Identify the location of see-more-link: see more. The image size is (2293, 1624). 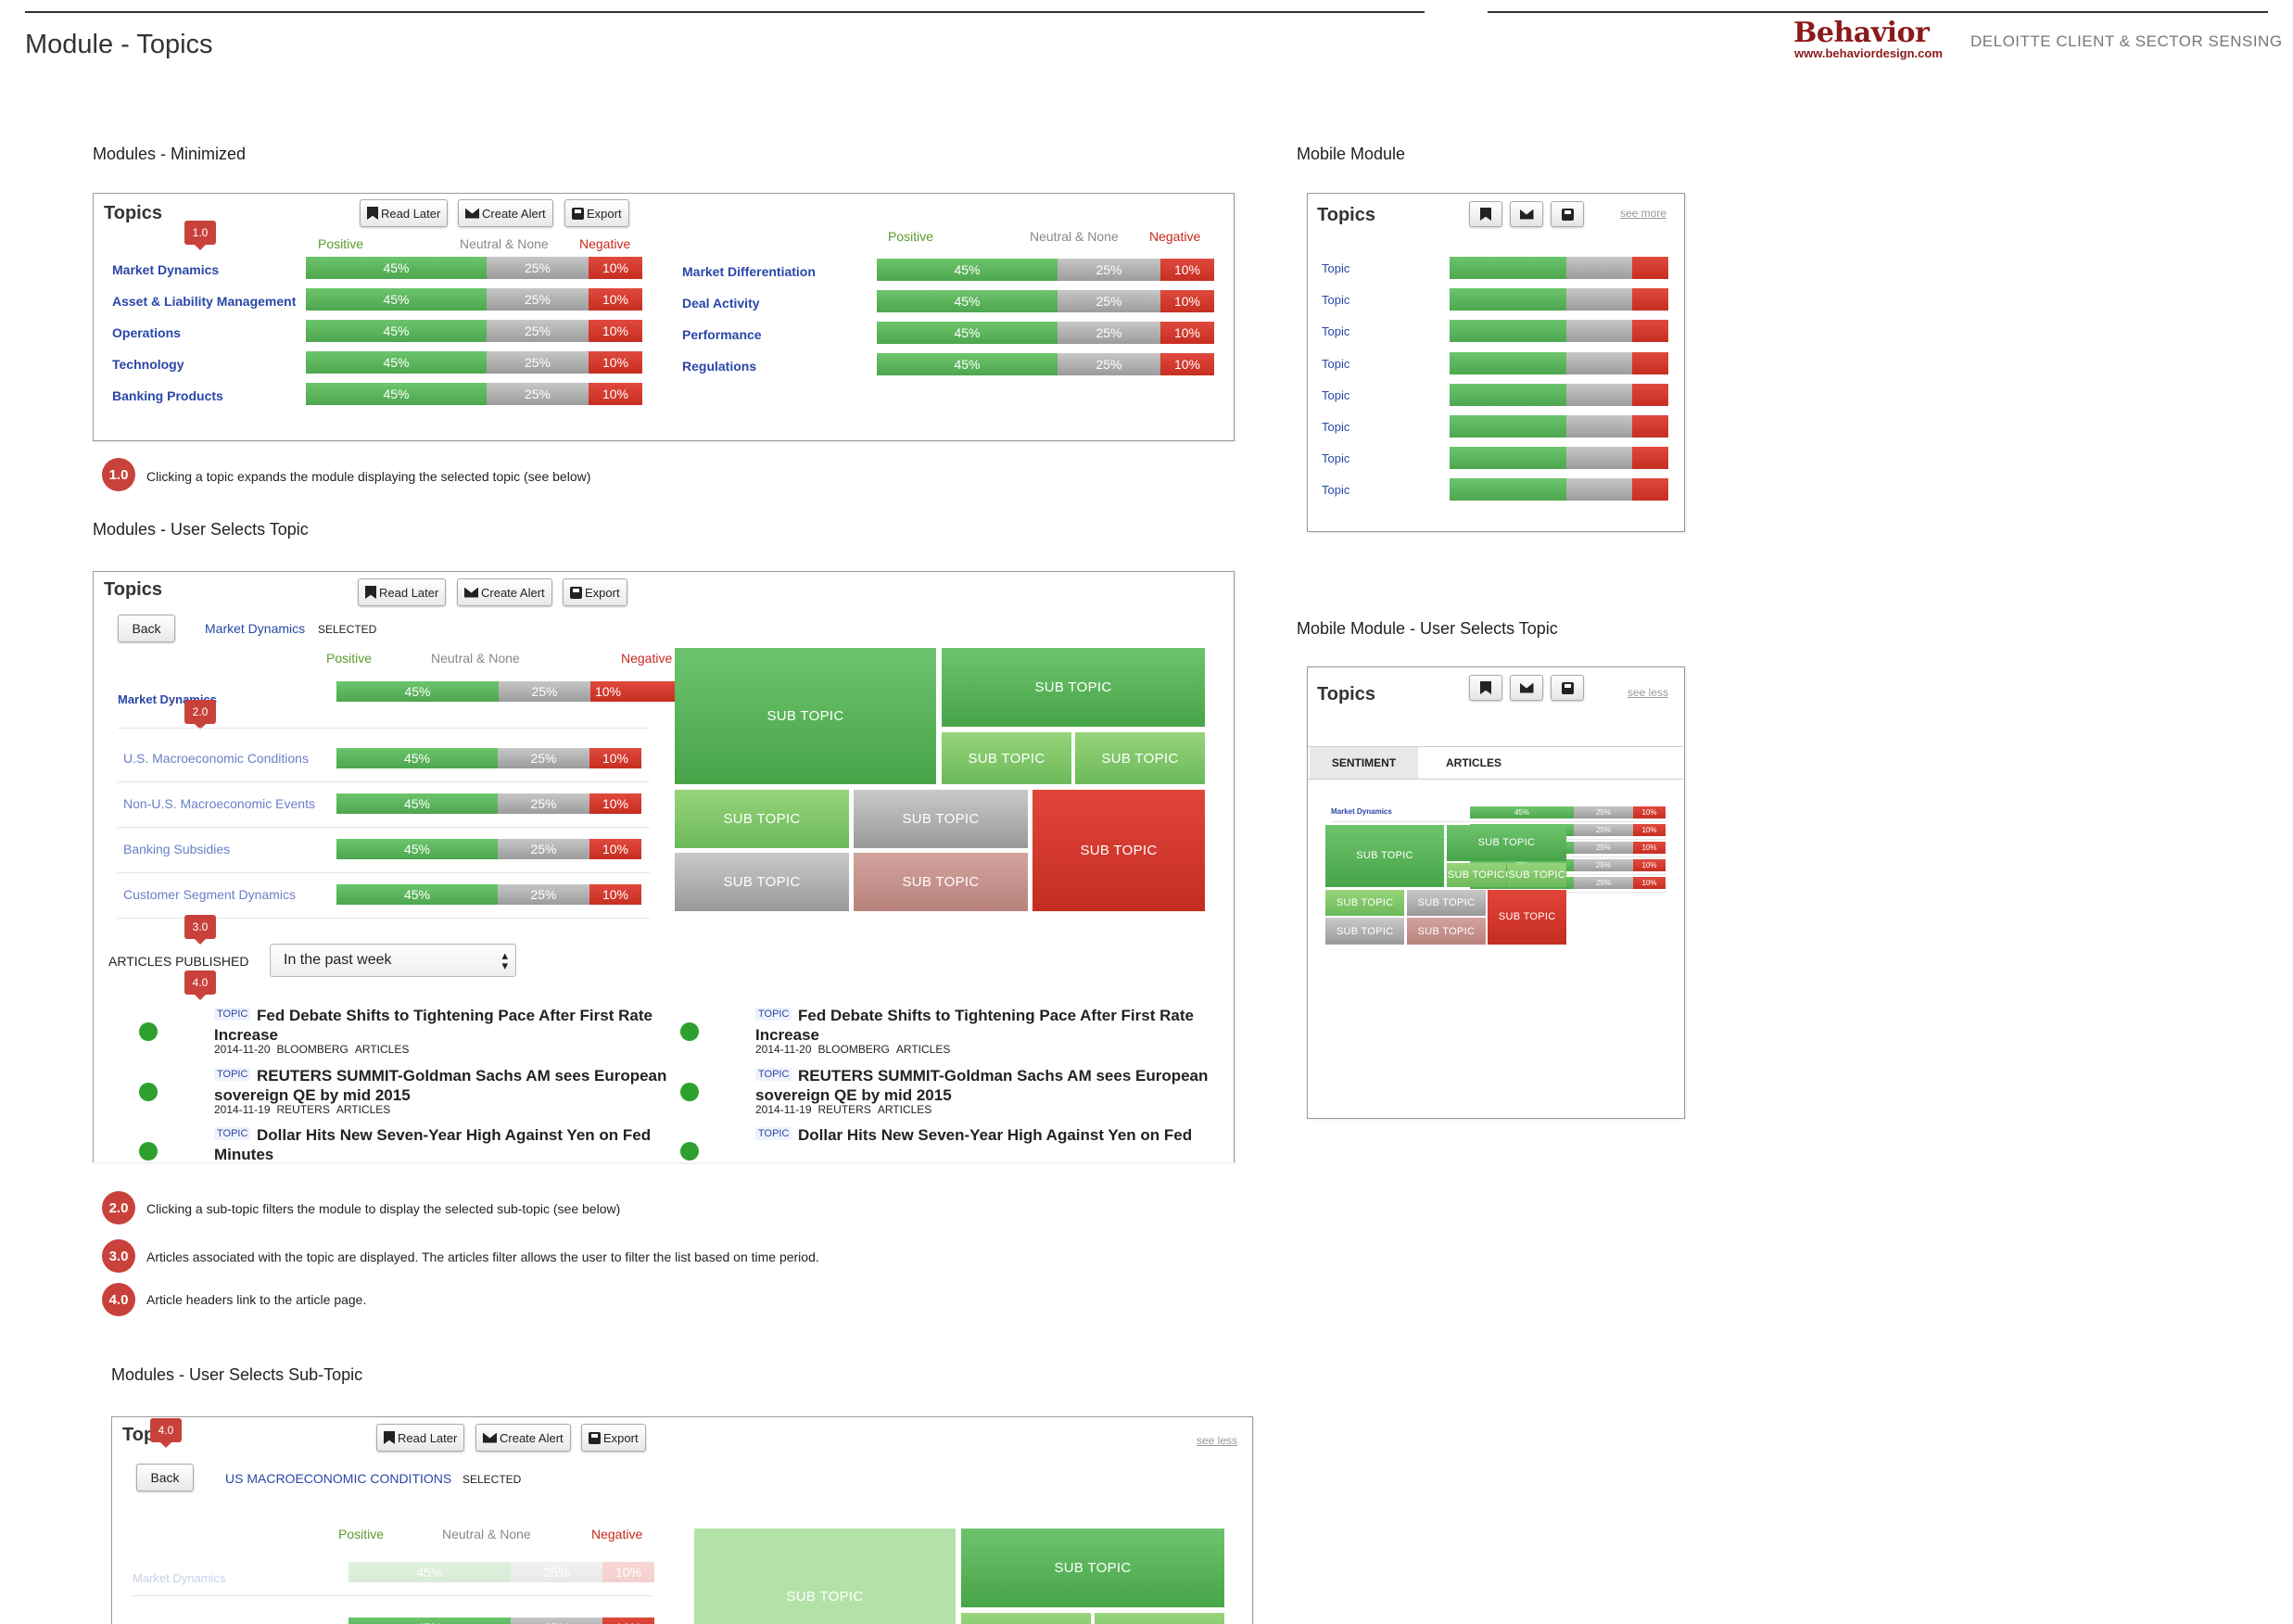
(1643, 213).